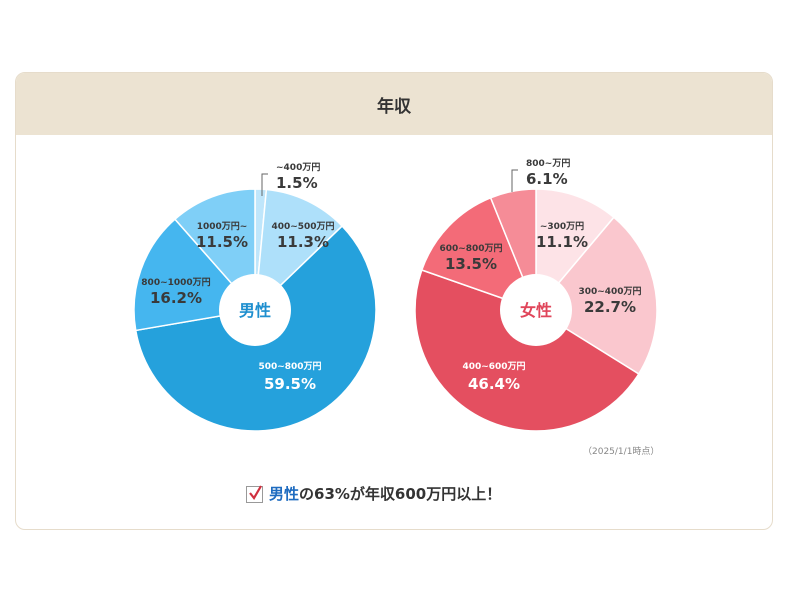  Describe the element at coordinates (175, 282) in the screenshot. I see `slice-label: 800~1000万円` at that location.